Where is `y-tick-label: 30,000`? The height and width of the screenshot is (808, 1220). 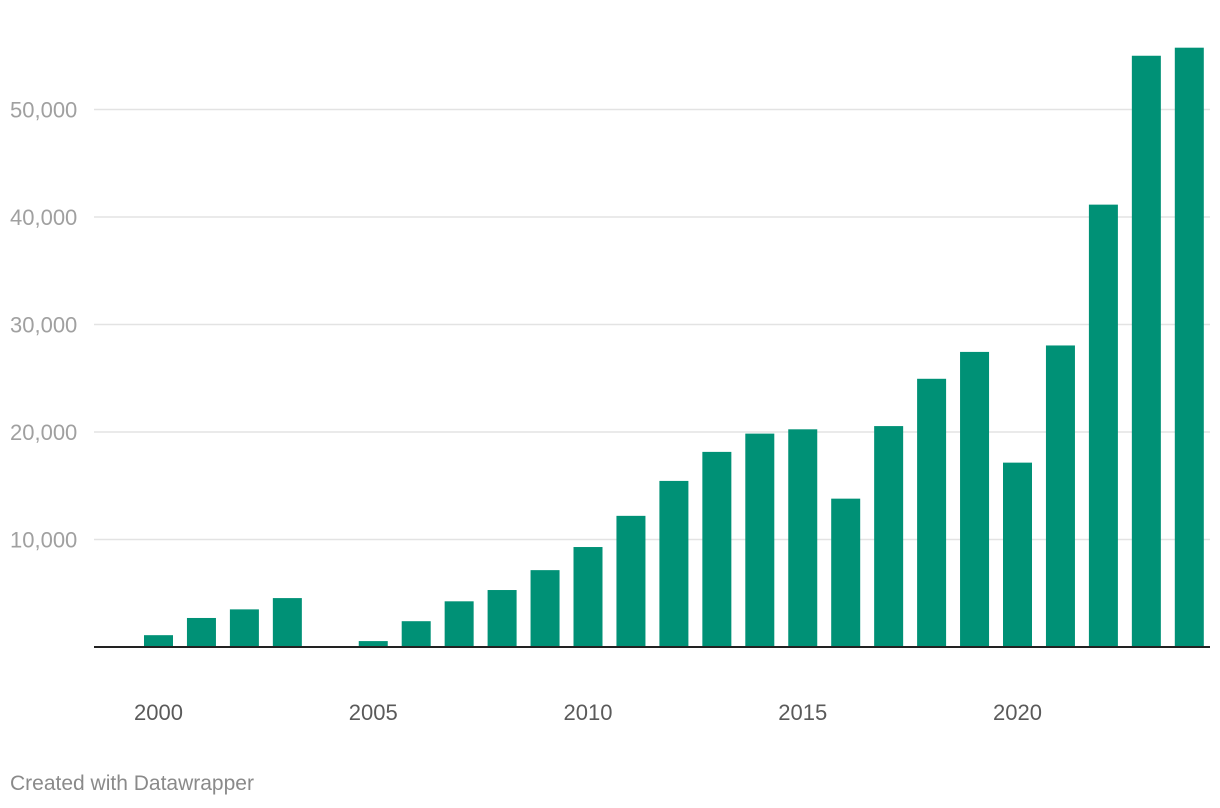 y-tick-label: 30,000 is located at coordinates (43, 325).